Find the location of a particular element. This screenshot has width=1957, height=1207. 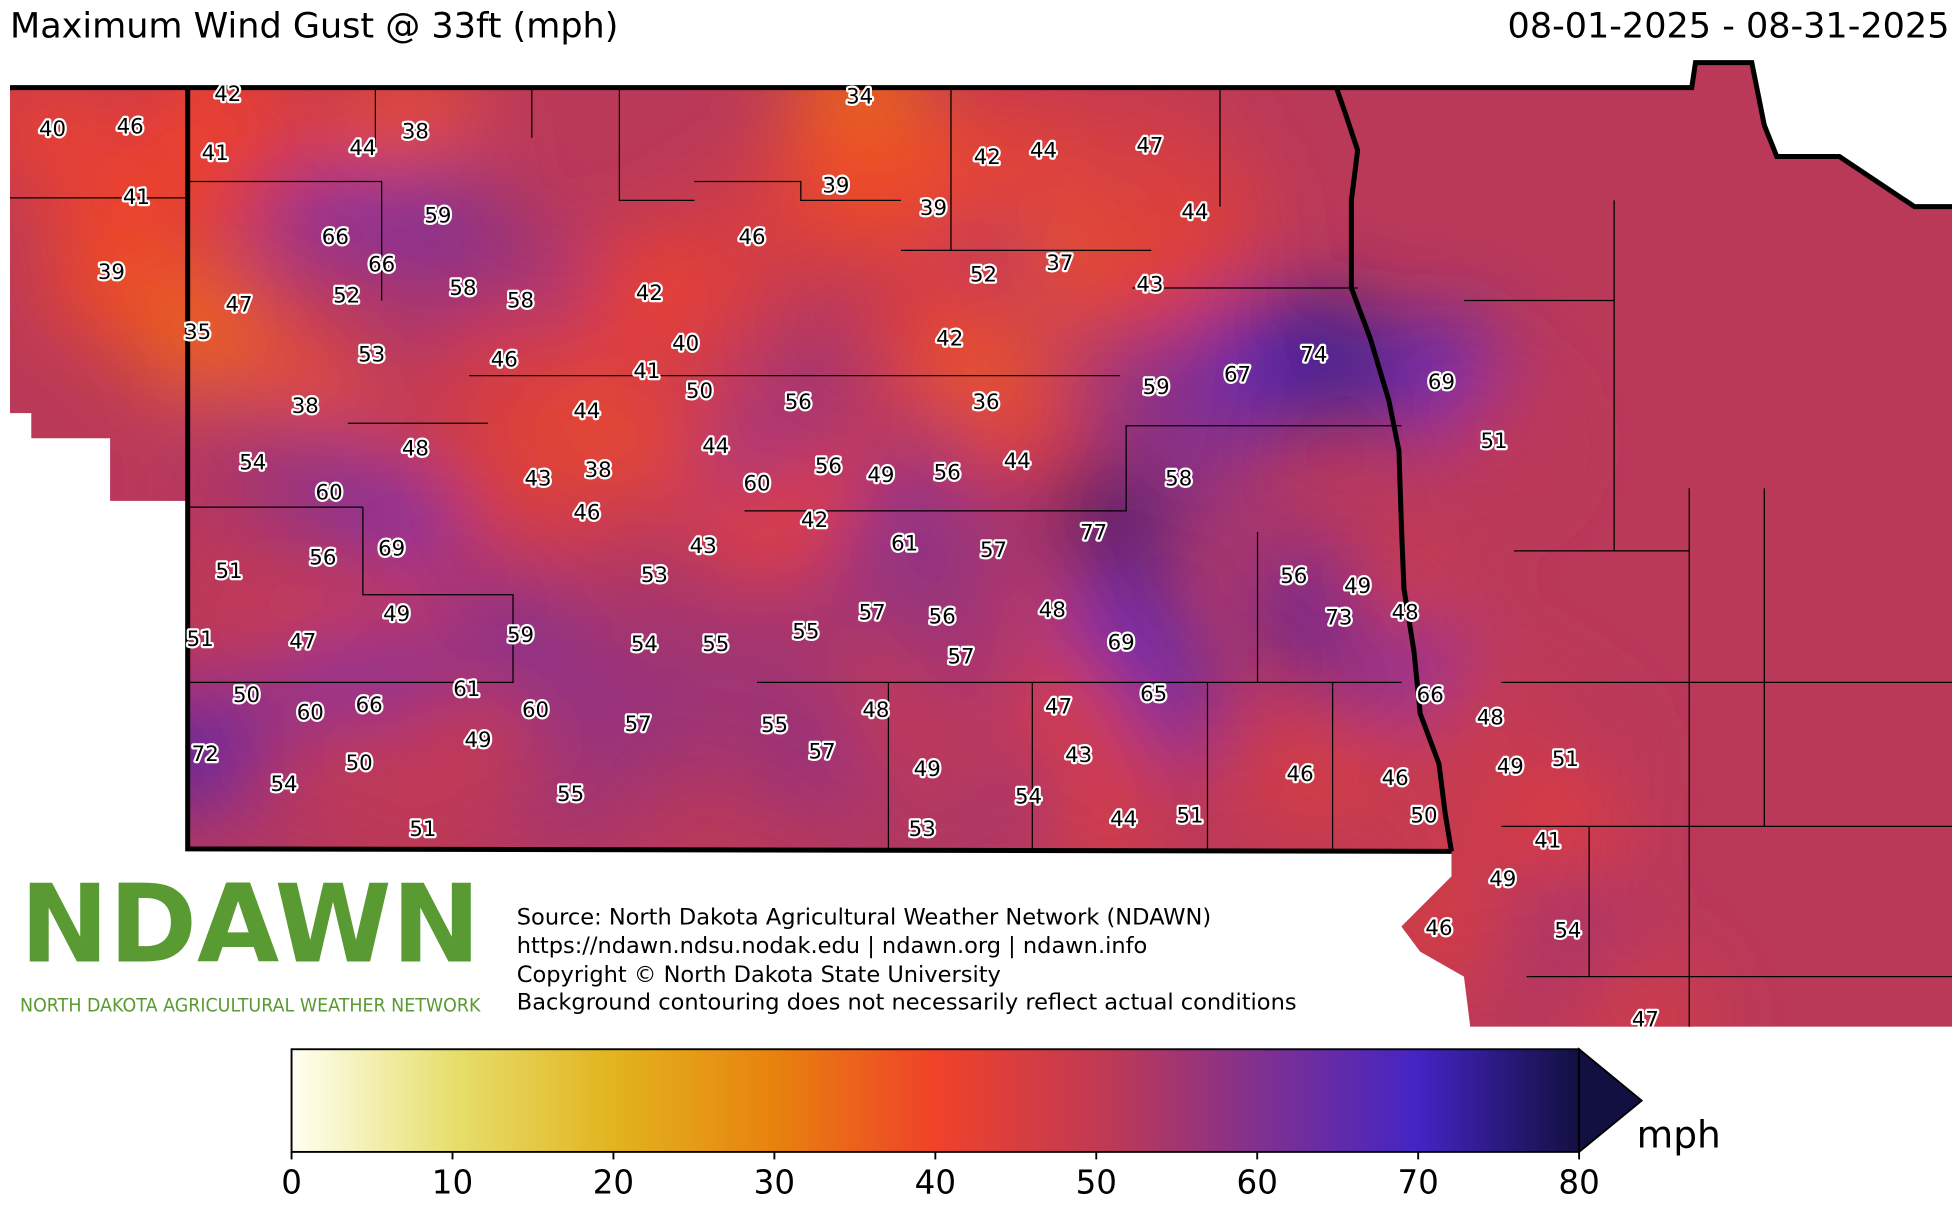

colorbar-unit: mph is located at coordinates (1679, 1134).